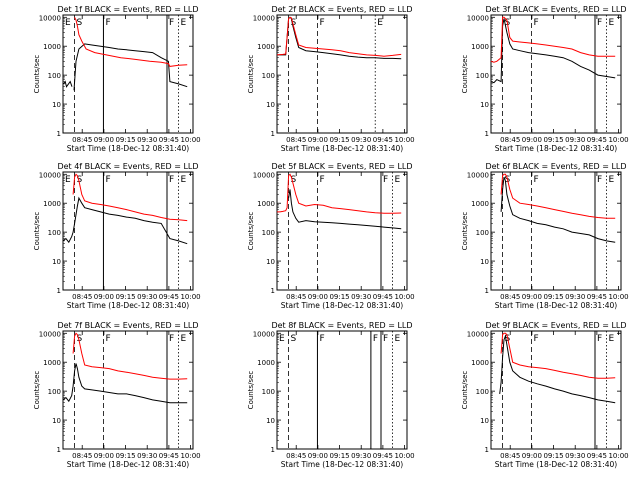 The image size is (640, 480). I want to click on panel-title: Det 6f BLACK = Events, RED = LLD, so click(555, 166).